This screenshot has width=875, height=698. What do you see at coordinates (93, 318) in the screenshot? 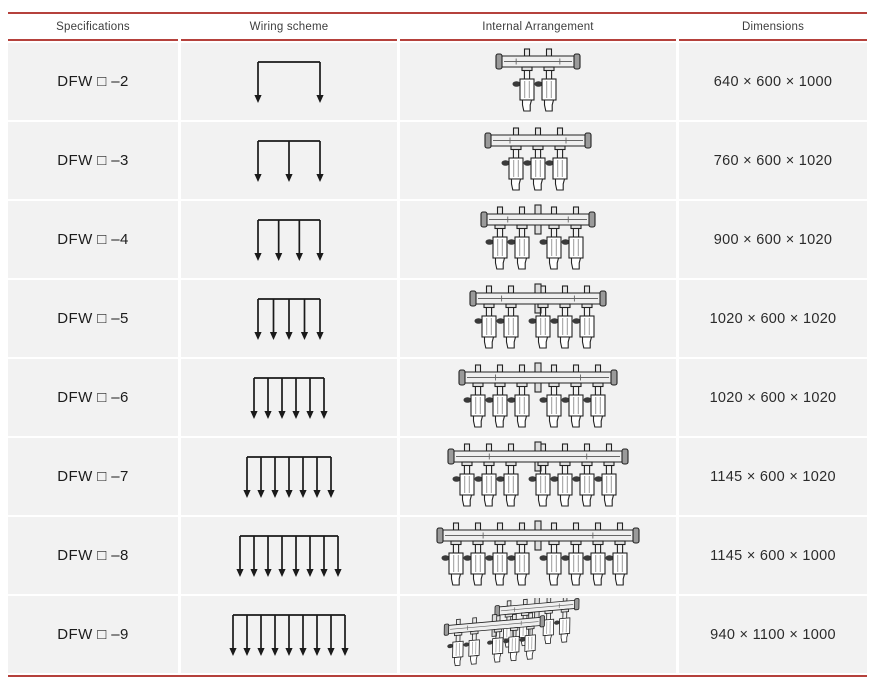
I see `spec-label: DFW □ –5` at bounding box center [93, 318].